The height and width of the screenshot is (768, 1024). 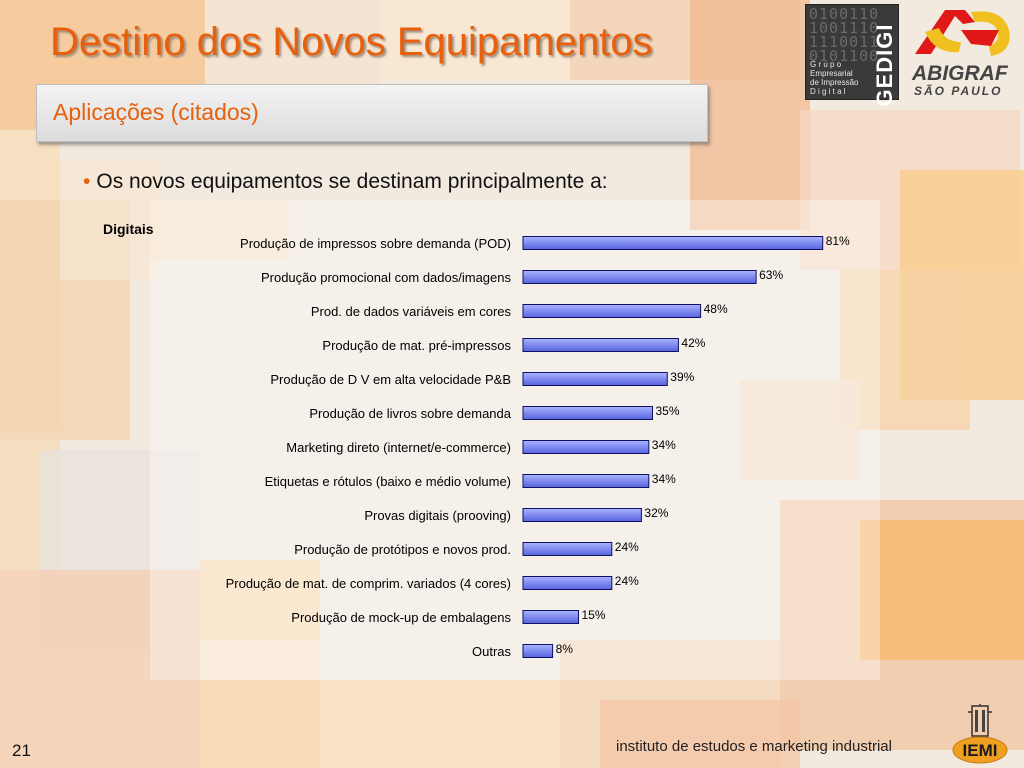 What do you see at coordinates (844, 14) in the screenshot?
I see `gedigi-bits-row: 0100110` at bounding box center [844, 14].